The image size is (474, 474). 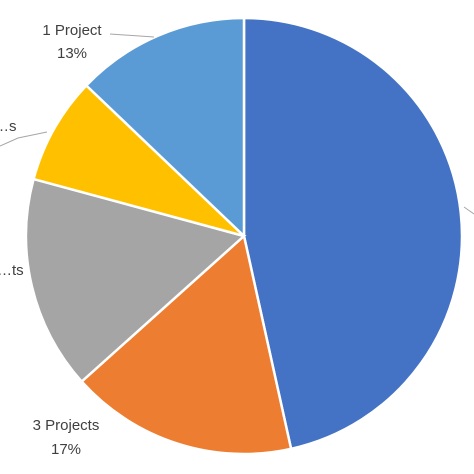 What do you see at coordinates (12, 270) in the screenshot?
I see `slice-label-cut-gray: …ts` at bounding box center [12, 270].